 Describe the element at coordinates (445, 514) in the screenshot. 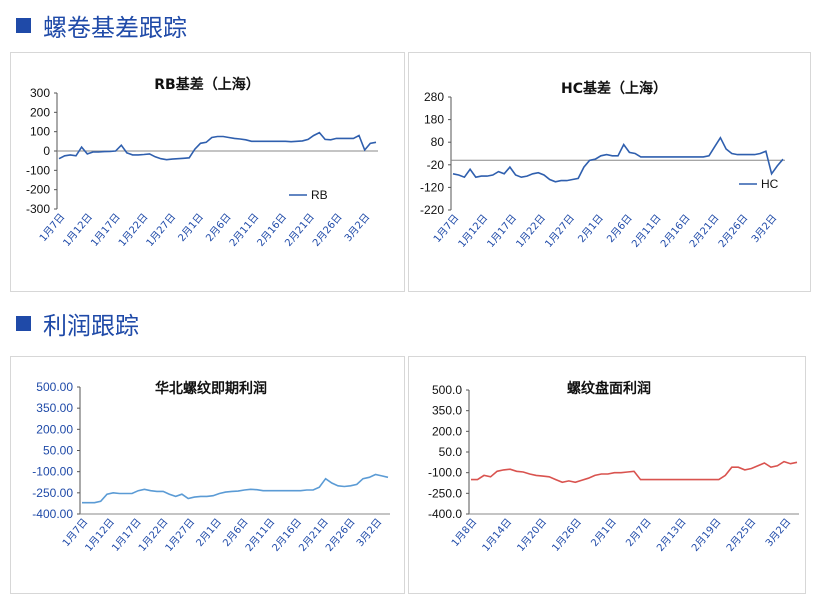

I see `y-tick-label: -400.0` at that location.